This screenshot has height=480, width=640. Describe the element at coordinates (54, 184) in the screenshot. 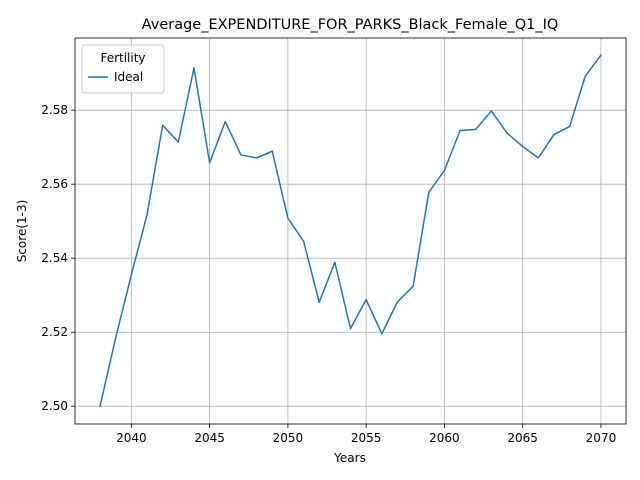

I see `y-tick-label: 2.56` at that location.